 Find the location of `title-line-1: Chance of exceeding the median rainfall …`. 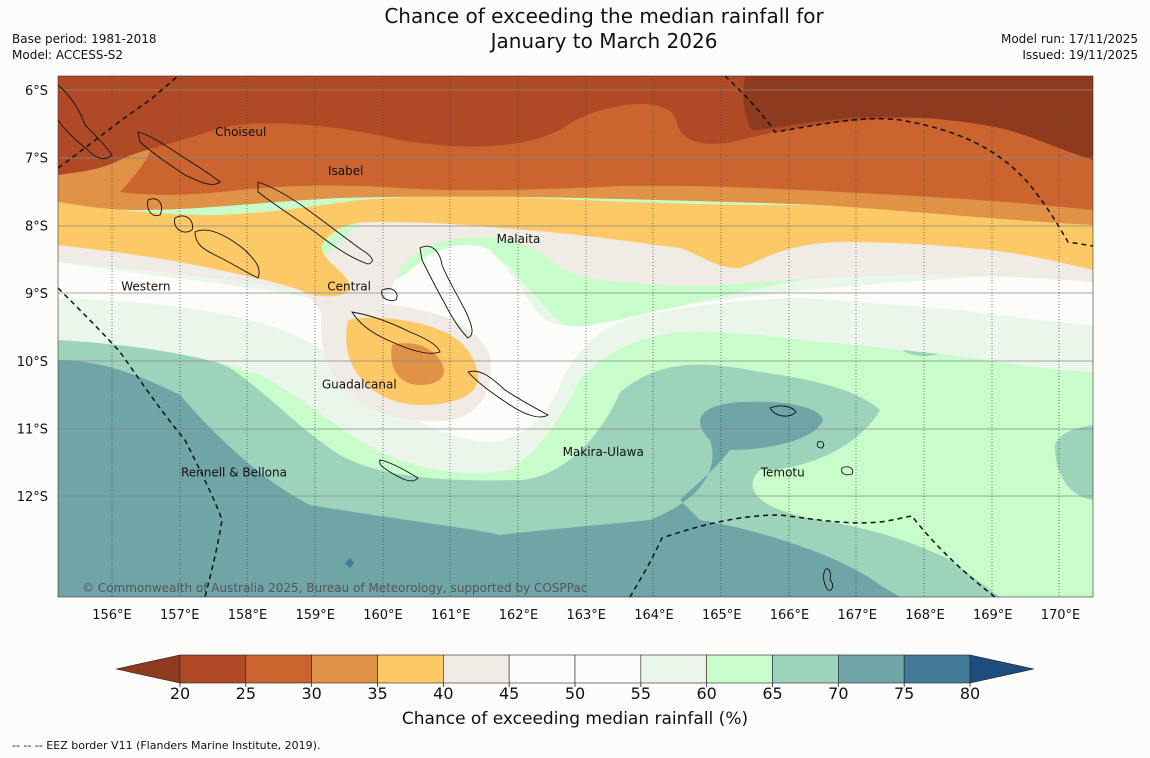

title-line-1: Chance of exceeding the median rainfall … is located at coordinates (604, 16).